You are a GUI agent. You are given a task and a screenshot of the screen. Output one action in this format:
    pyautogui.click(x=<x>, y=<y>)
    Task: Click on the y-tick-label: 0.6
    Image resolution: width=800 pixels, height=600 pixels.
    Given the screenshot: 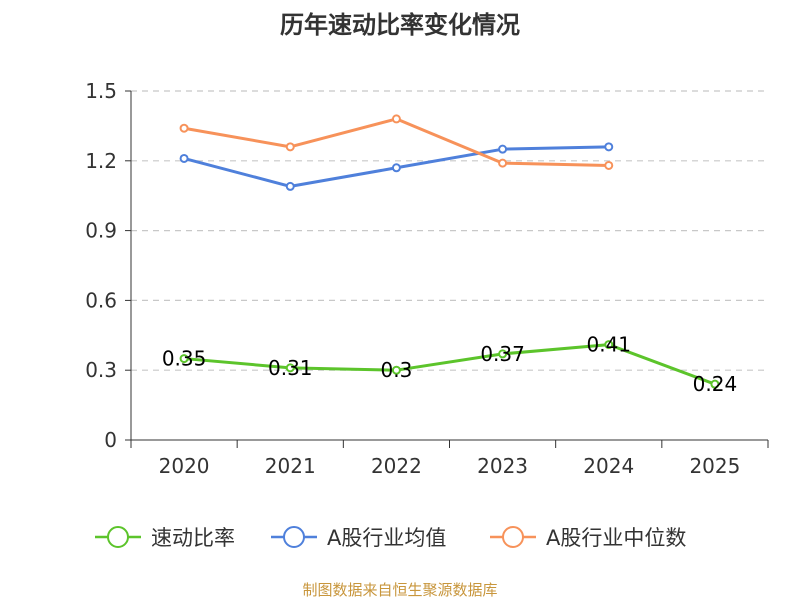 What is the action you would take?
    pyautogui.click(x=101, y=300)
    